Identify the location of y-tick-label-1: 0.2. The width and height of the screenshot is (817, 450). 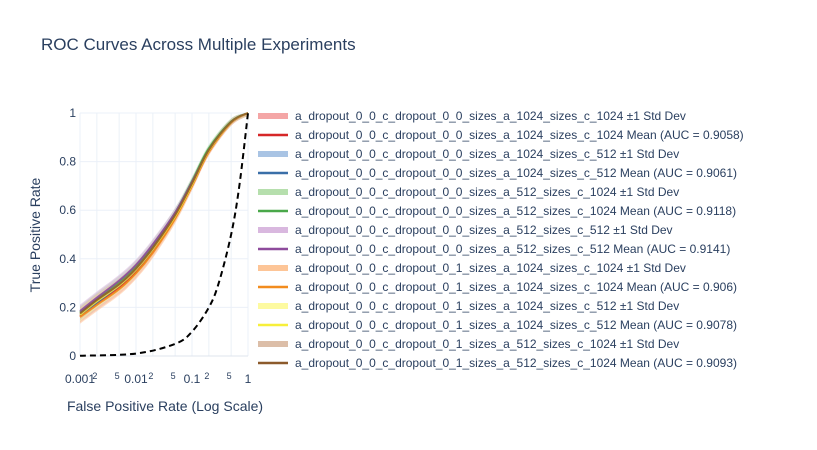
(67, 307).